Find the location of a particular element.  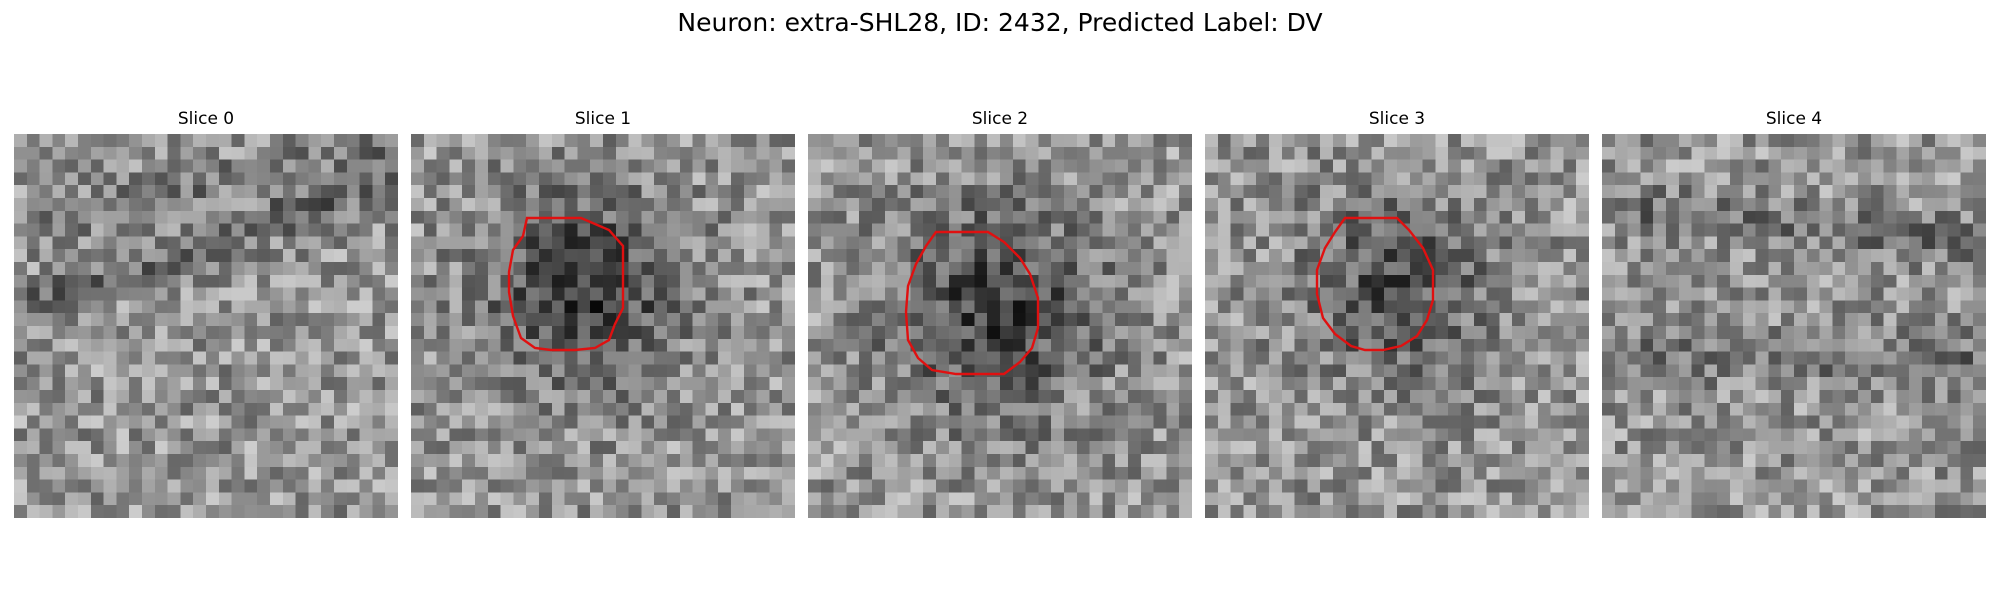

slice-panel-4: Slice 4 is located at coordinates (1794, 313).